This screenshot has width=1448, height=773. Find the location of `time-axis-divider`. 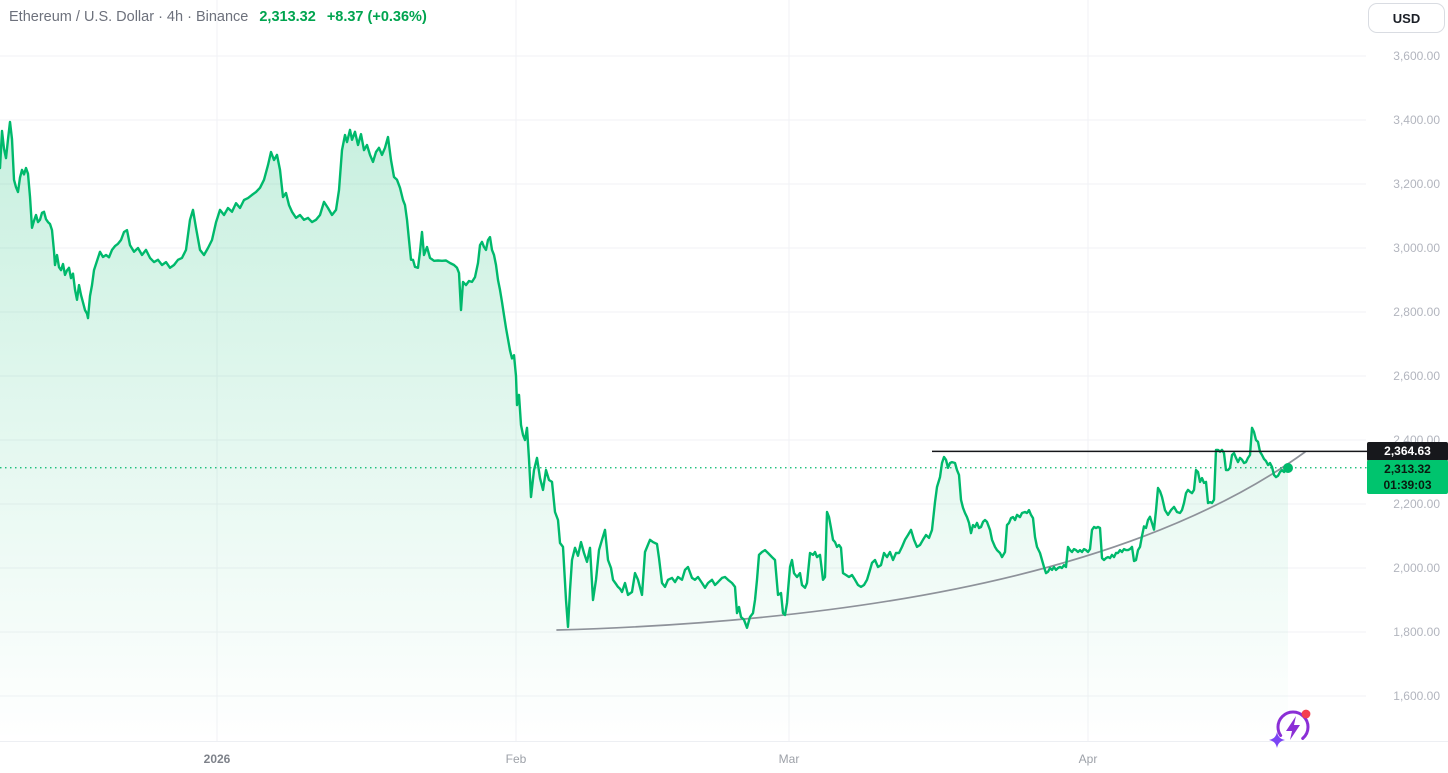

time-axis-divider is located at coordinates (724, 741).